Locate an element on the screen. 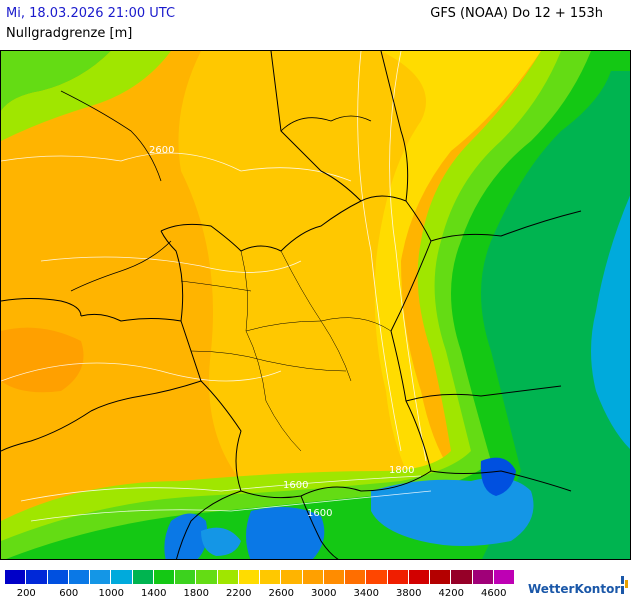 This screenshot has width=633, height=600. legend-tick-label: 4200 is located at coordinates (451, 593).